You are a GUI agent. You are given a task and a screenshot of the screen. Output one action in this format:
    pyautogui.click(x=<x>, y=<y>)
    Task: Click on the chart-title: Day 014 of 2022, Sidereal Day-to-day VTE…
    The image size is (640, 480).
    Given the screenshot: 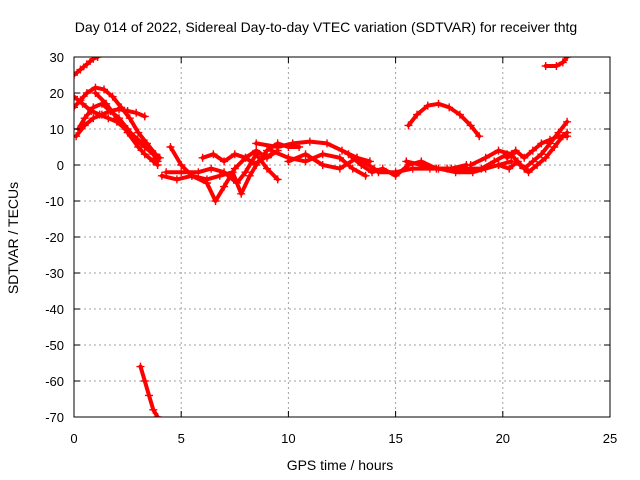 What is the action you would take?
    pyautogui.click(x=326, y=27)
    